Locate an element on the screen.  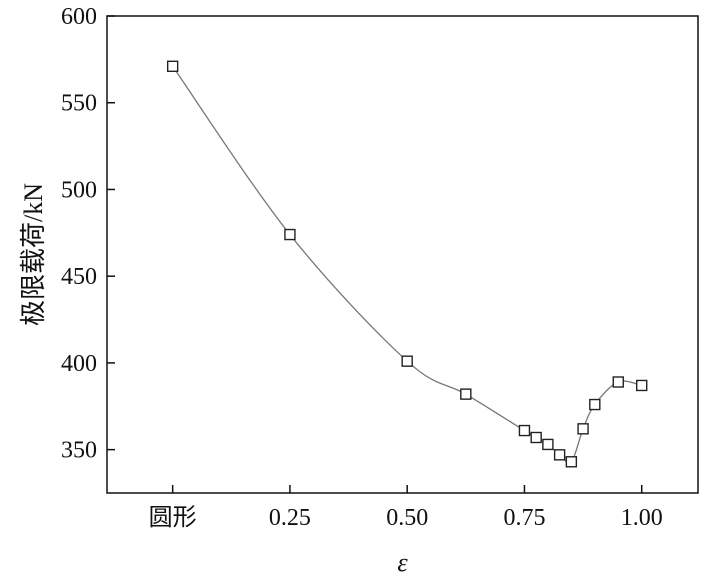
x-tick-label: 0.75 is located at coordinates (524, 518).